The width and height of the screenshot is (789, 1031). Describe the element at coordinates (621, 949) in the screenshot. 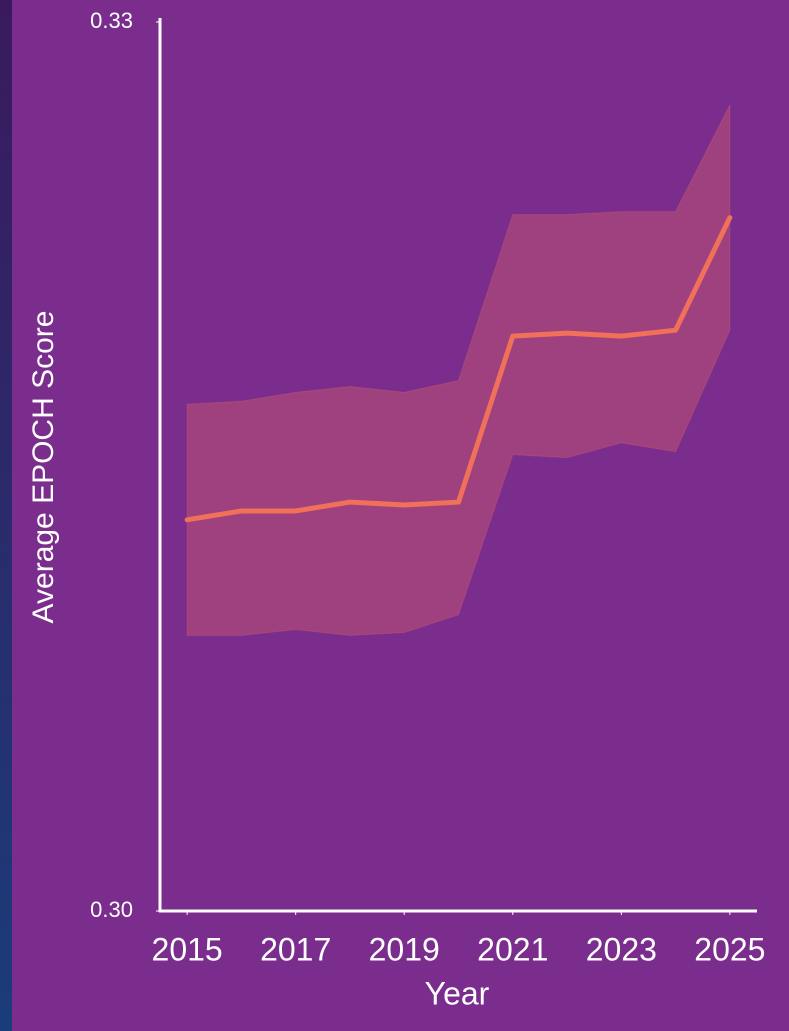

I see `x-tick-label: 2023` at that location.